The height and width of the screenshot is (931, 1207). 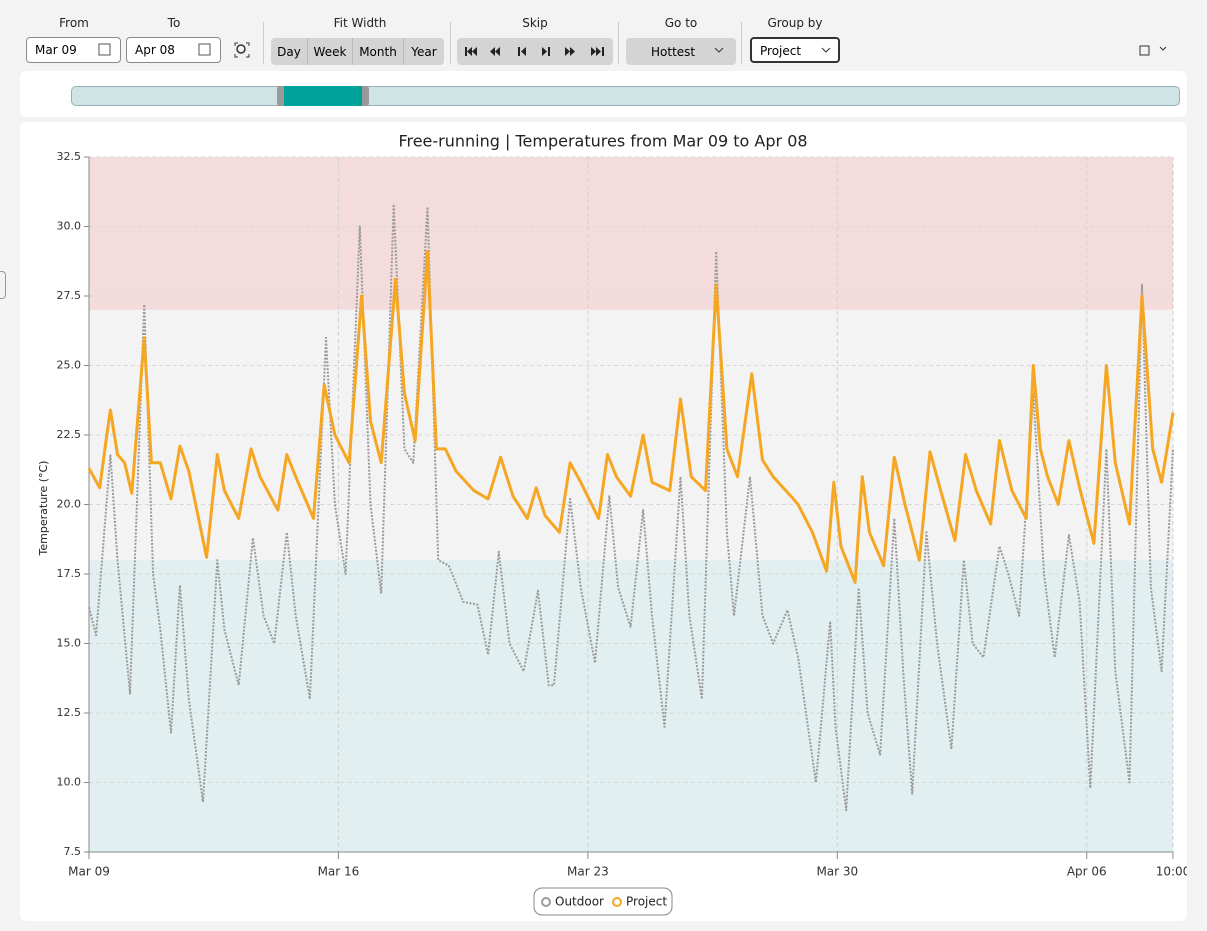 I want to click on goto-value: Hottest, so click(x=673, y=51).